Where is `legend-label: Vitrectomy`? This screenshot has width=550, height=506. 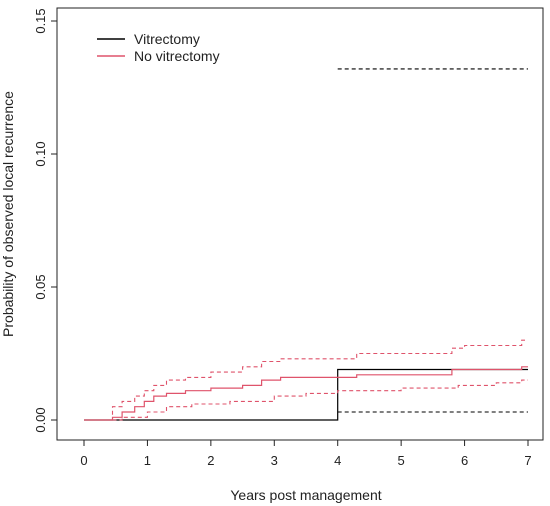
legend-label: Vitrectomy is located at coordinates (167, 39).